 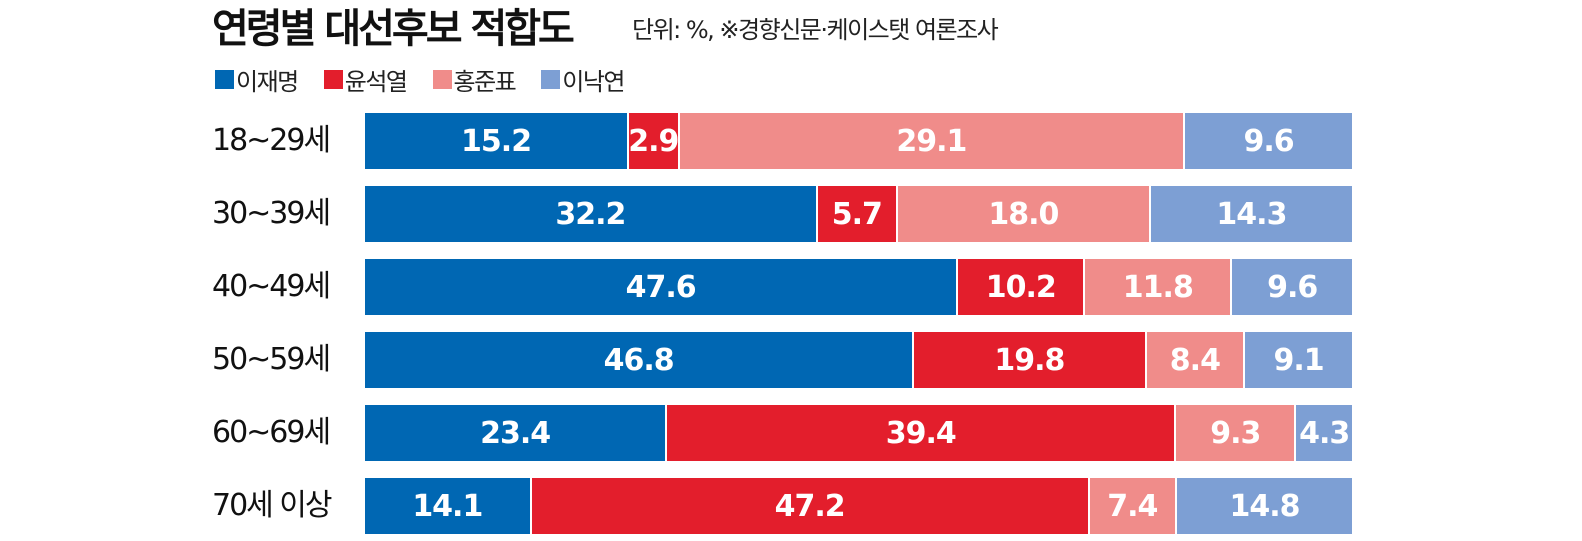 What do you see at coordinates (1264, 506) in the screenshot?
I see `bar-segment: 14.8` at bounding box center [1264, 506].